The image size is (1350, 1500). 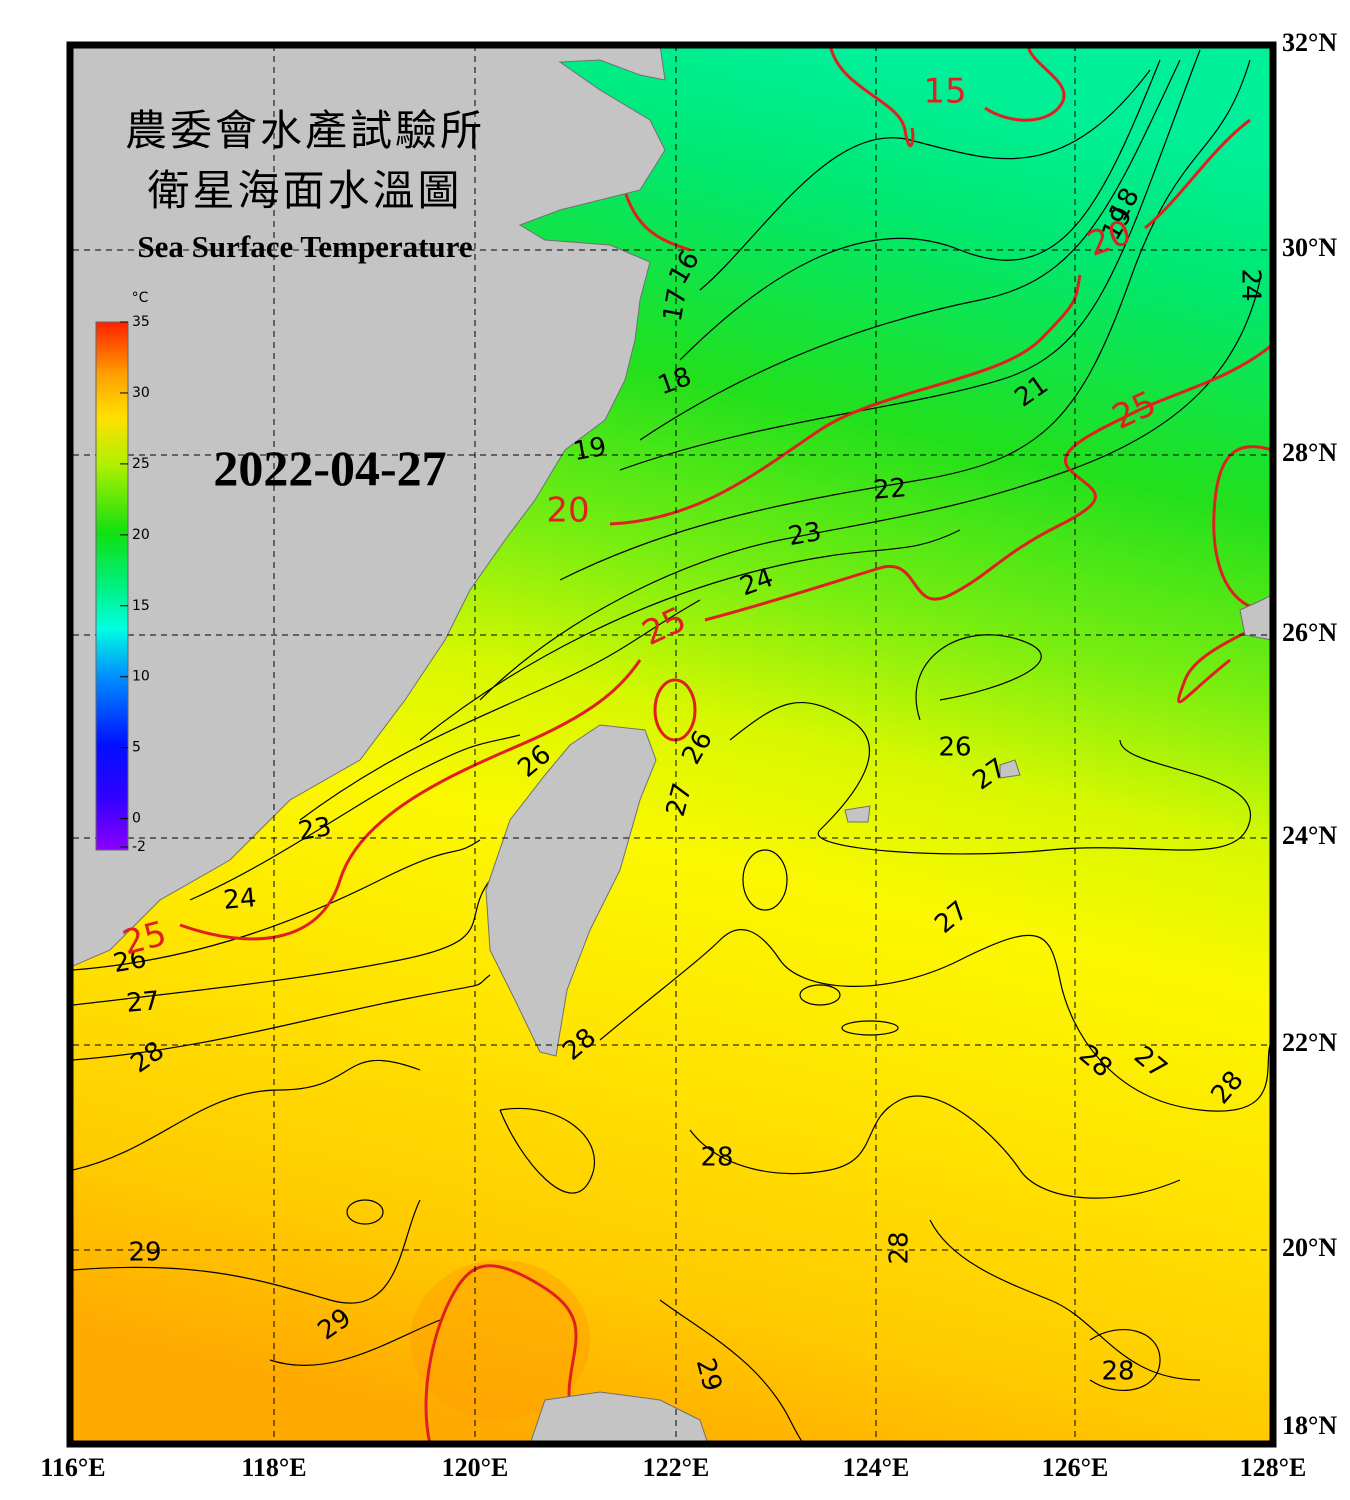 What do you see at coordinates (141, 393) in the screenshot?
I see `colorbar-tick-label: 30` at bounding box center [141, 393].